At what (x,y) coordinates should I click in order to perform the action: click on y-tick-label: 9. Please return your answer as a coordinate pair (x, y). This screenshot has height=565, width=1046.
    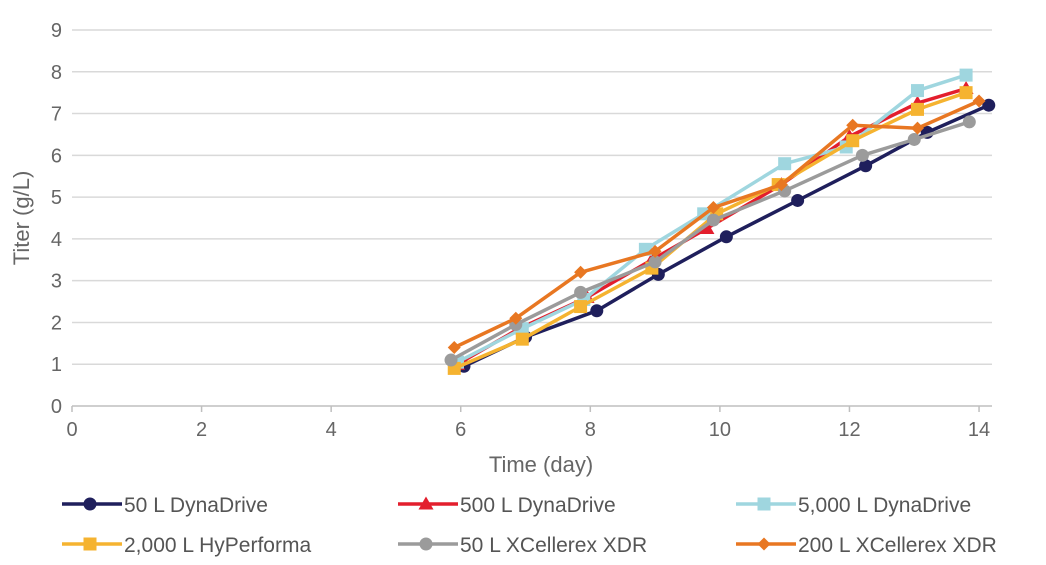
    Looking at the image, I should click on (56, 31).